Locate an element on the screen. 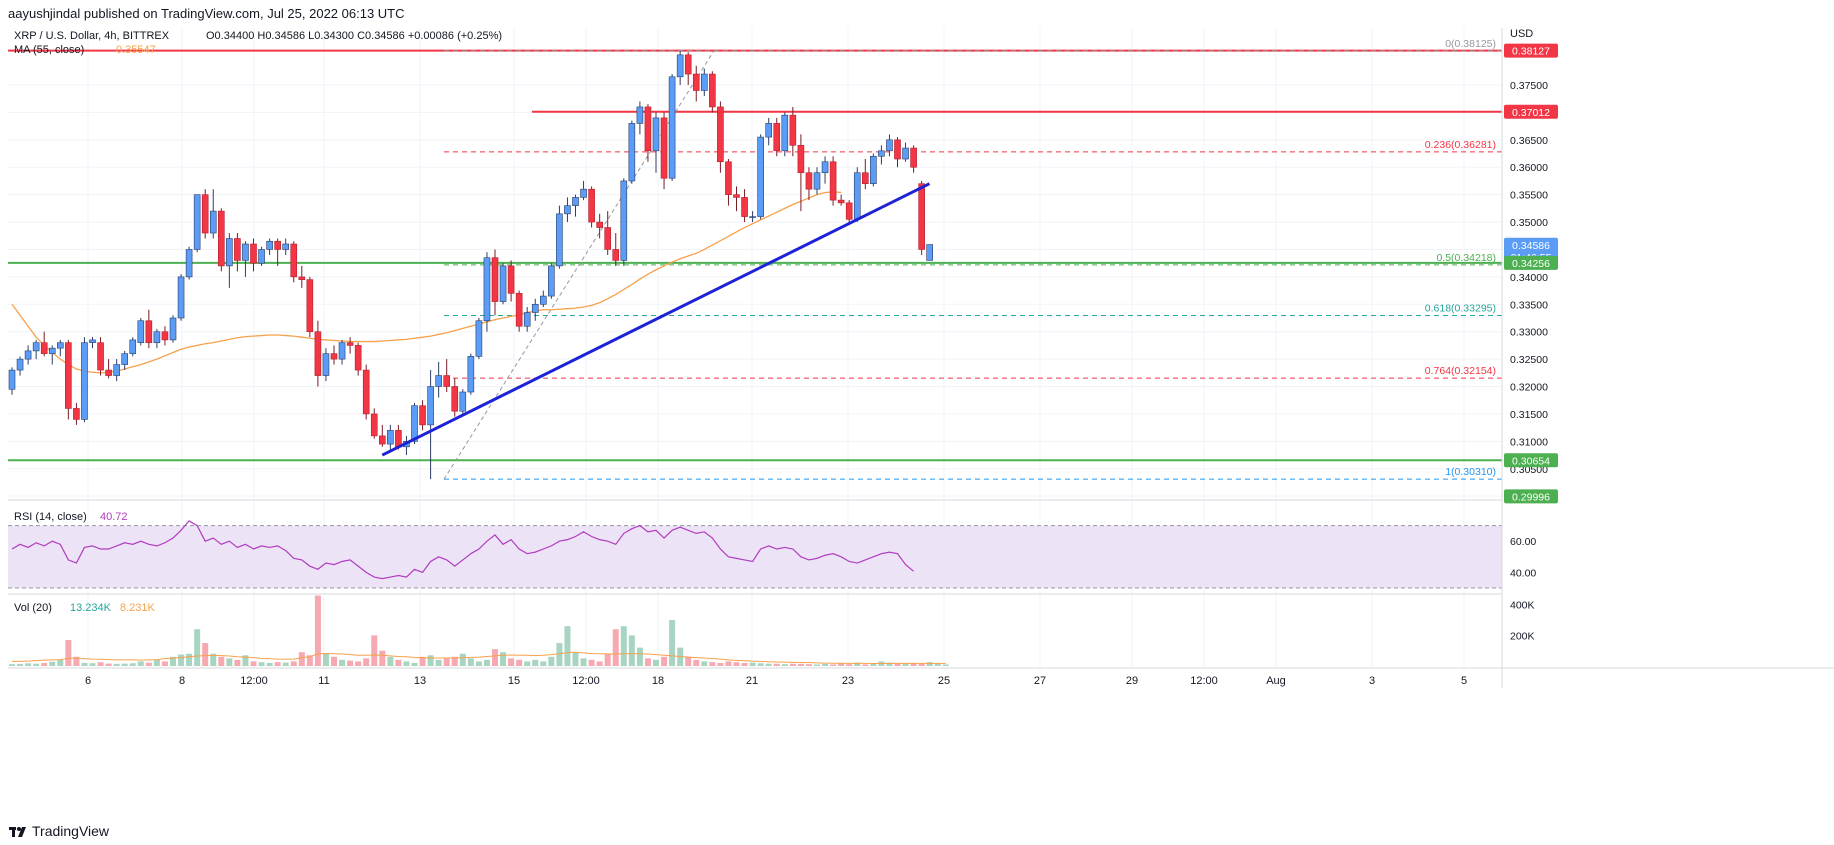  rsi-tick-label: 40.00 is located at coordinates (1523, 573).